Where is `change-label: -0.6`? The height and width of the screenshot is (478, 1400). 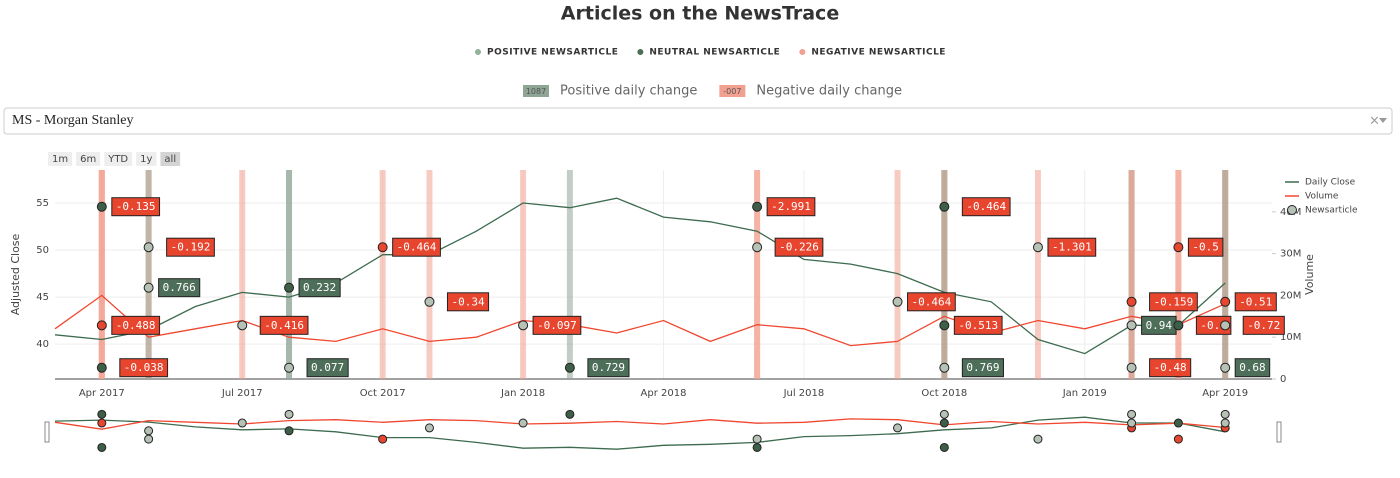
change-label: -0.6 is located at coordinates (1213, 325).